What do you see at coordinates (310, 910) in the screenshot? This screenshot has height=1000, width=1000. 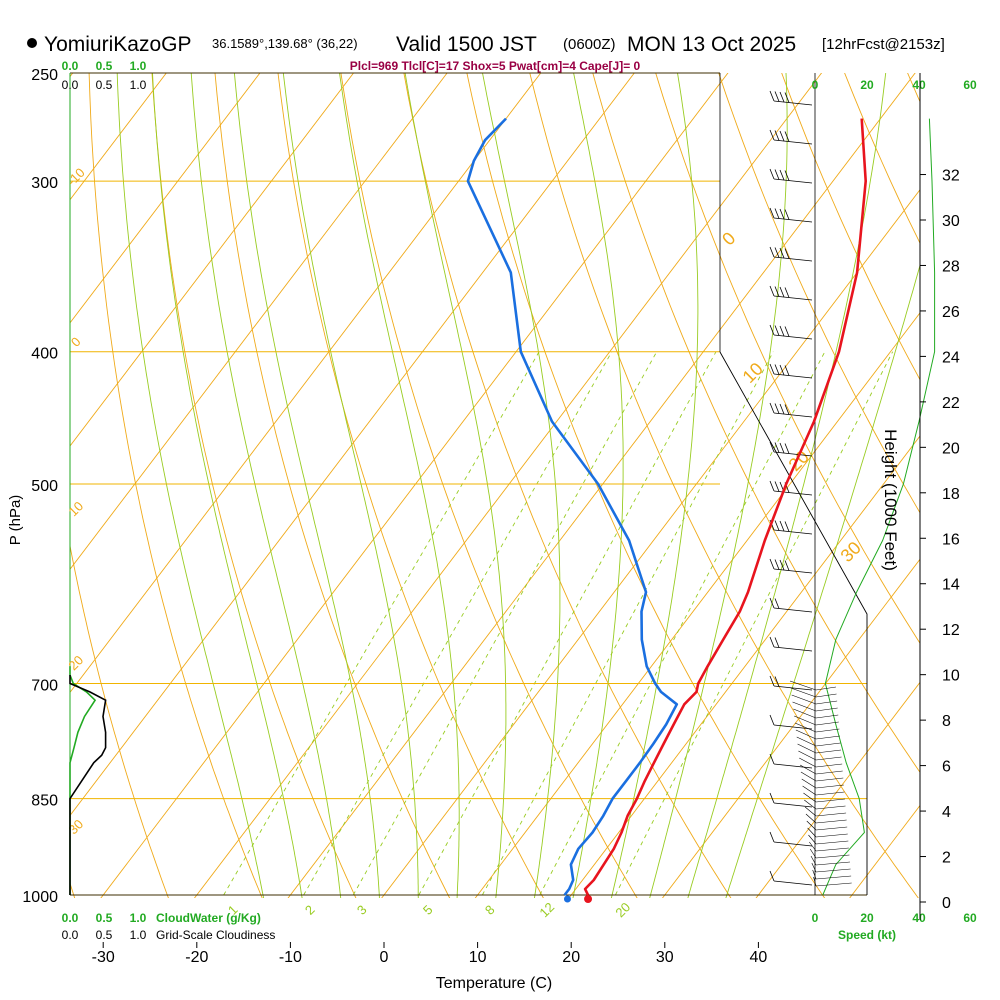 I see `mixing-ratio-label: 2` at bounding box center [310, 910].